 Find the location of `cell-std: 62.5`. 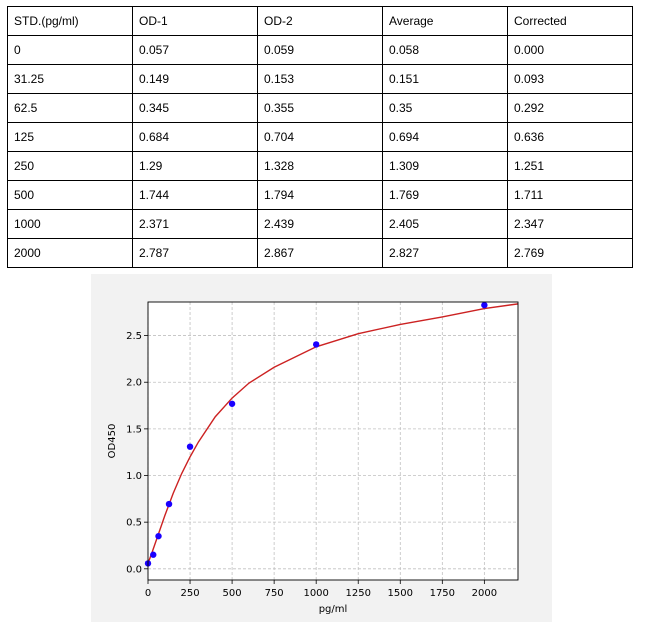

cell-std: 62.5 is located at coordinates (70, 108).